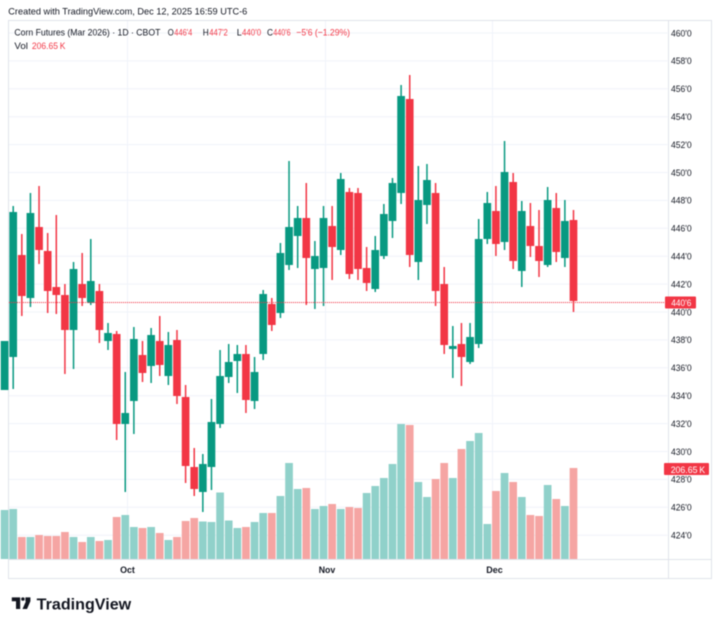 Image resolution: width=720 pixels, height=627 pixels. What do you see at coordinates (681, 229) in the screenshot?
I see `svg-text: 446'0` at bounding box center [681, 229].